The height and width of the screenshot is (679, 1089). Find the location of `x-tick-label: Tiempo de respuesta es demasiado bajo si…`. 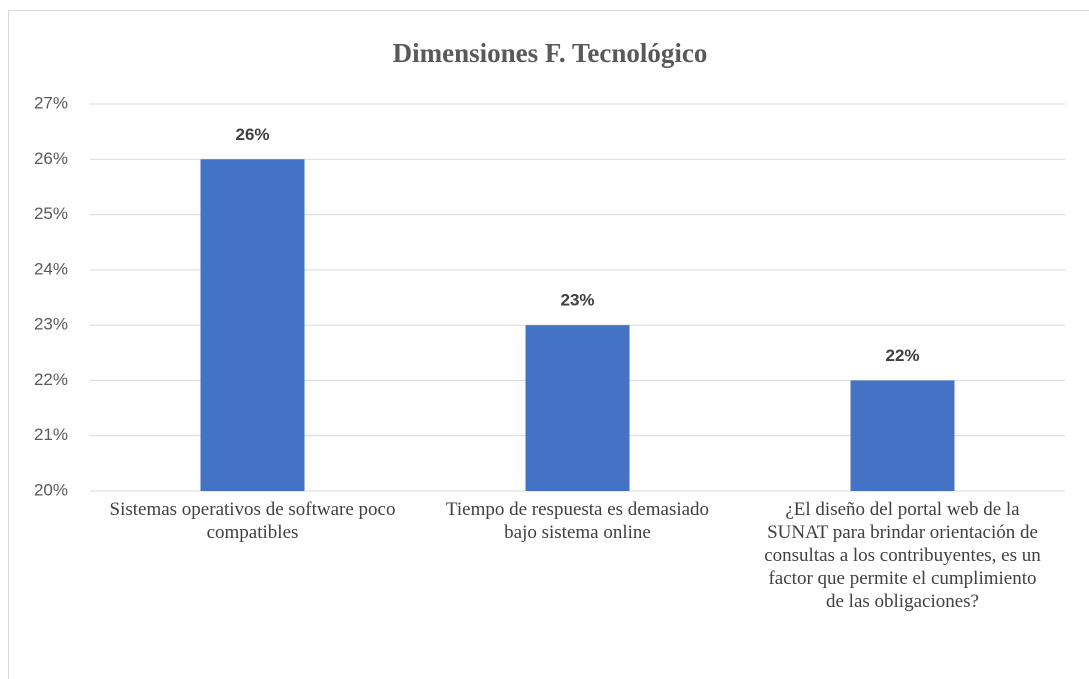

x-tick-label: Tiempo de respuesta es demasiado bajo si… is located at coordinates (577, 521).